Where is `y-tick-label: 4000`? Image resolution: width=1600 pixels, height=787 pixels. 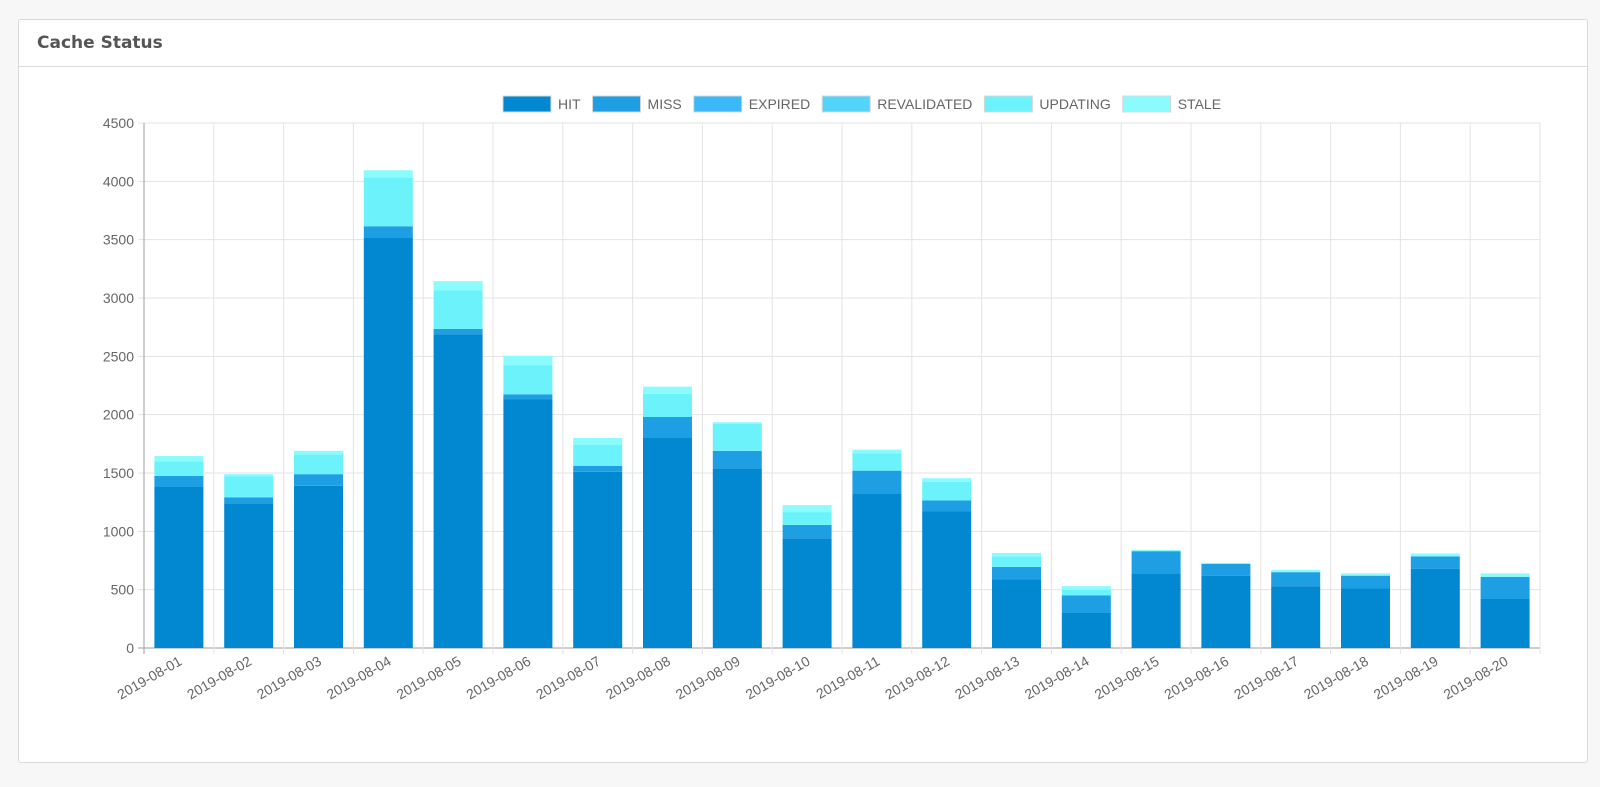
y-tick-label: 4000 is located at coordinates (118, 181).